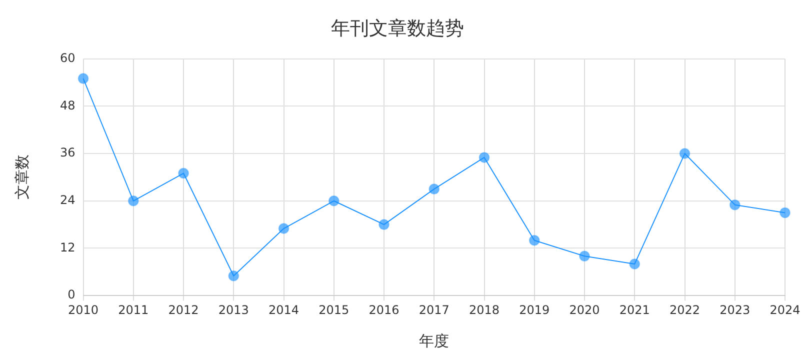  I want to click on x-tick-label: 2022, so click(684, 309).